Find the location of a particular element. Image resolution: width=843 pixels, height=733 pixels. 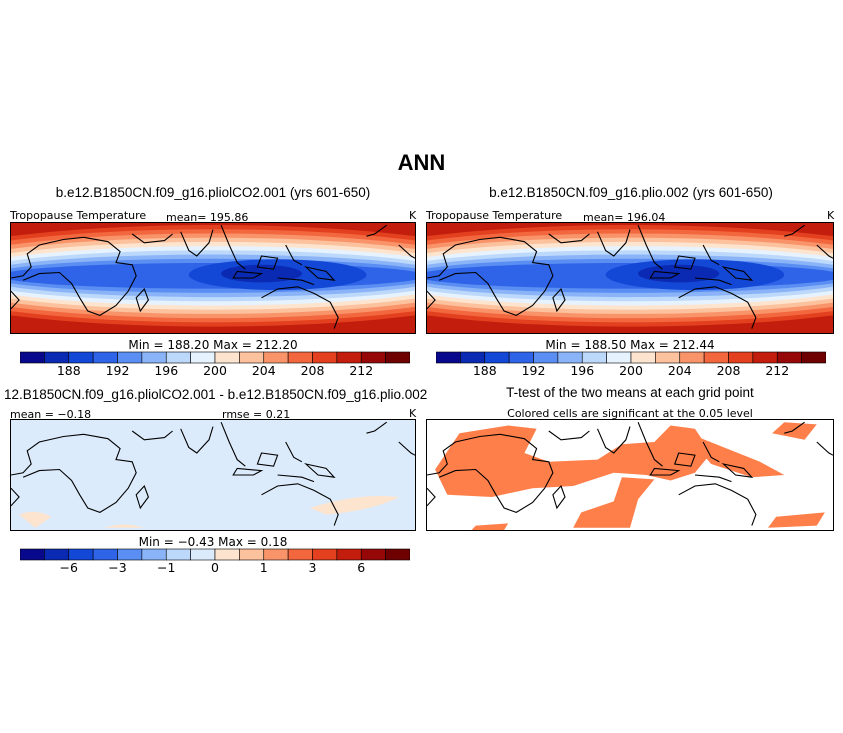

panel2-minmax: Min = 188.50 Max = 212.44 is located at coordinates (630, 345).